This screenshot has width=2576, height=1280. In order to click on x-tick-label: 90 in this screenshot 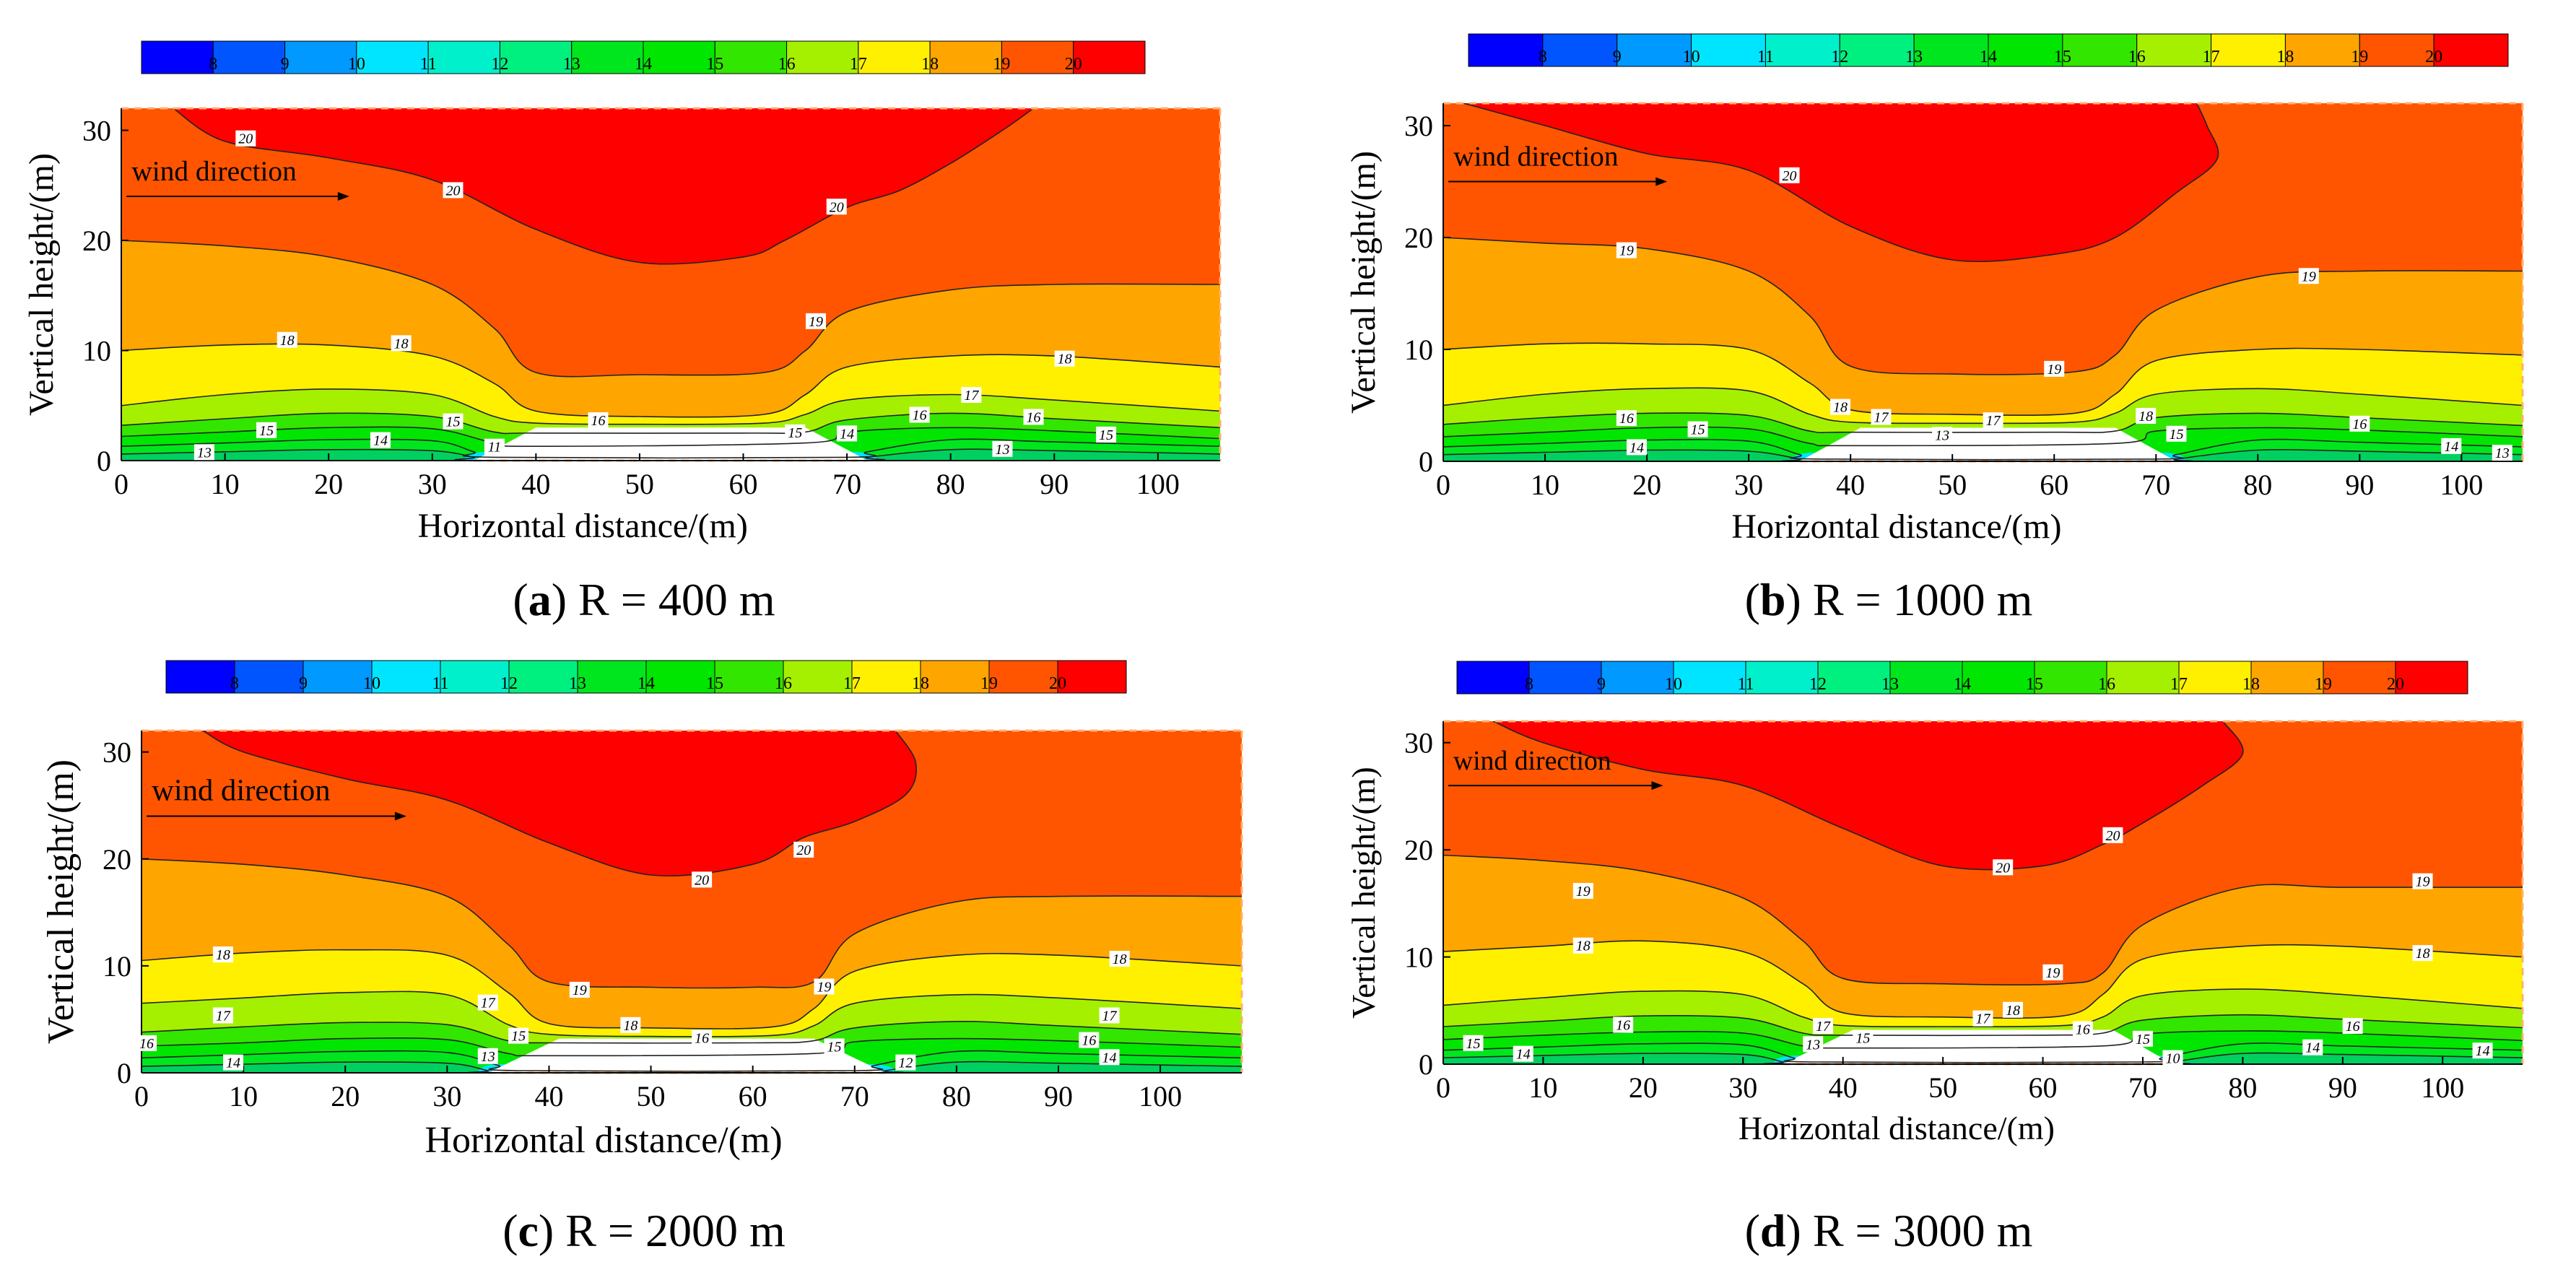, I will do `click(2342, 1087)`.